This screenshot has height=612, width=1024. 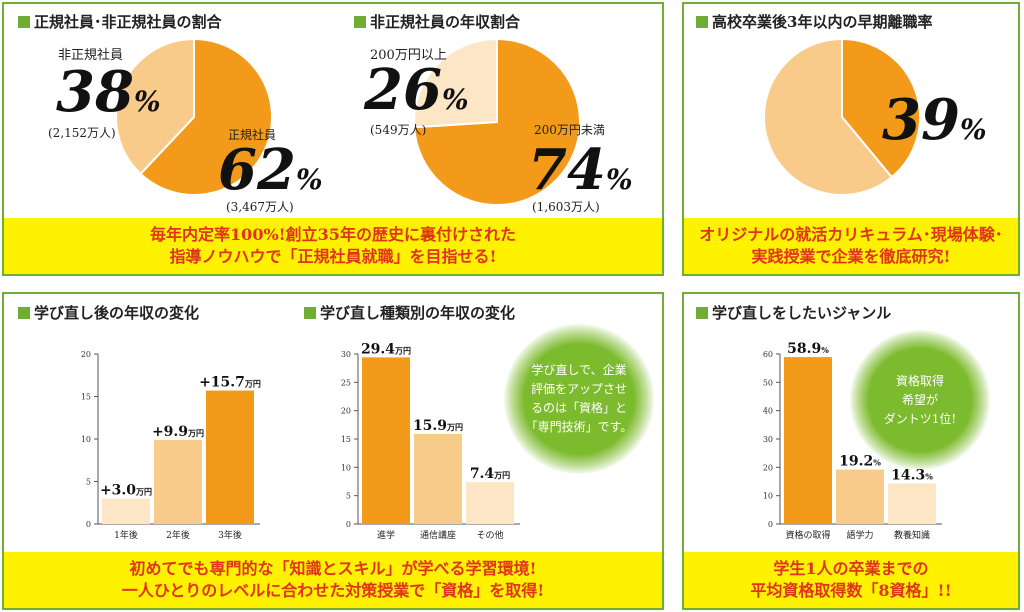 I want to click on bar-value-label: 19.2%, so click(x=860, y=462).